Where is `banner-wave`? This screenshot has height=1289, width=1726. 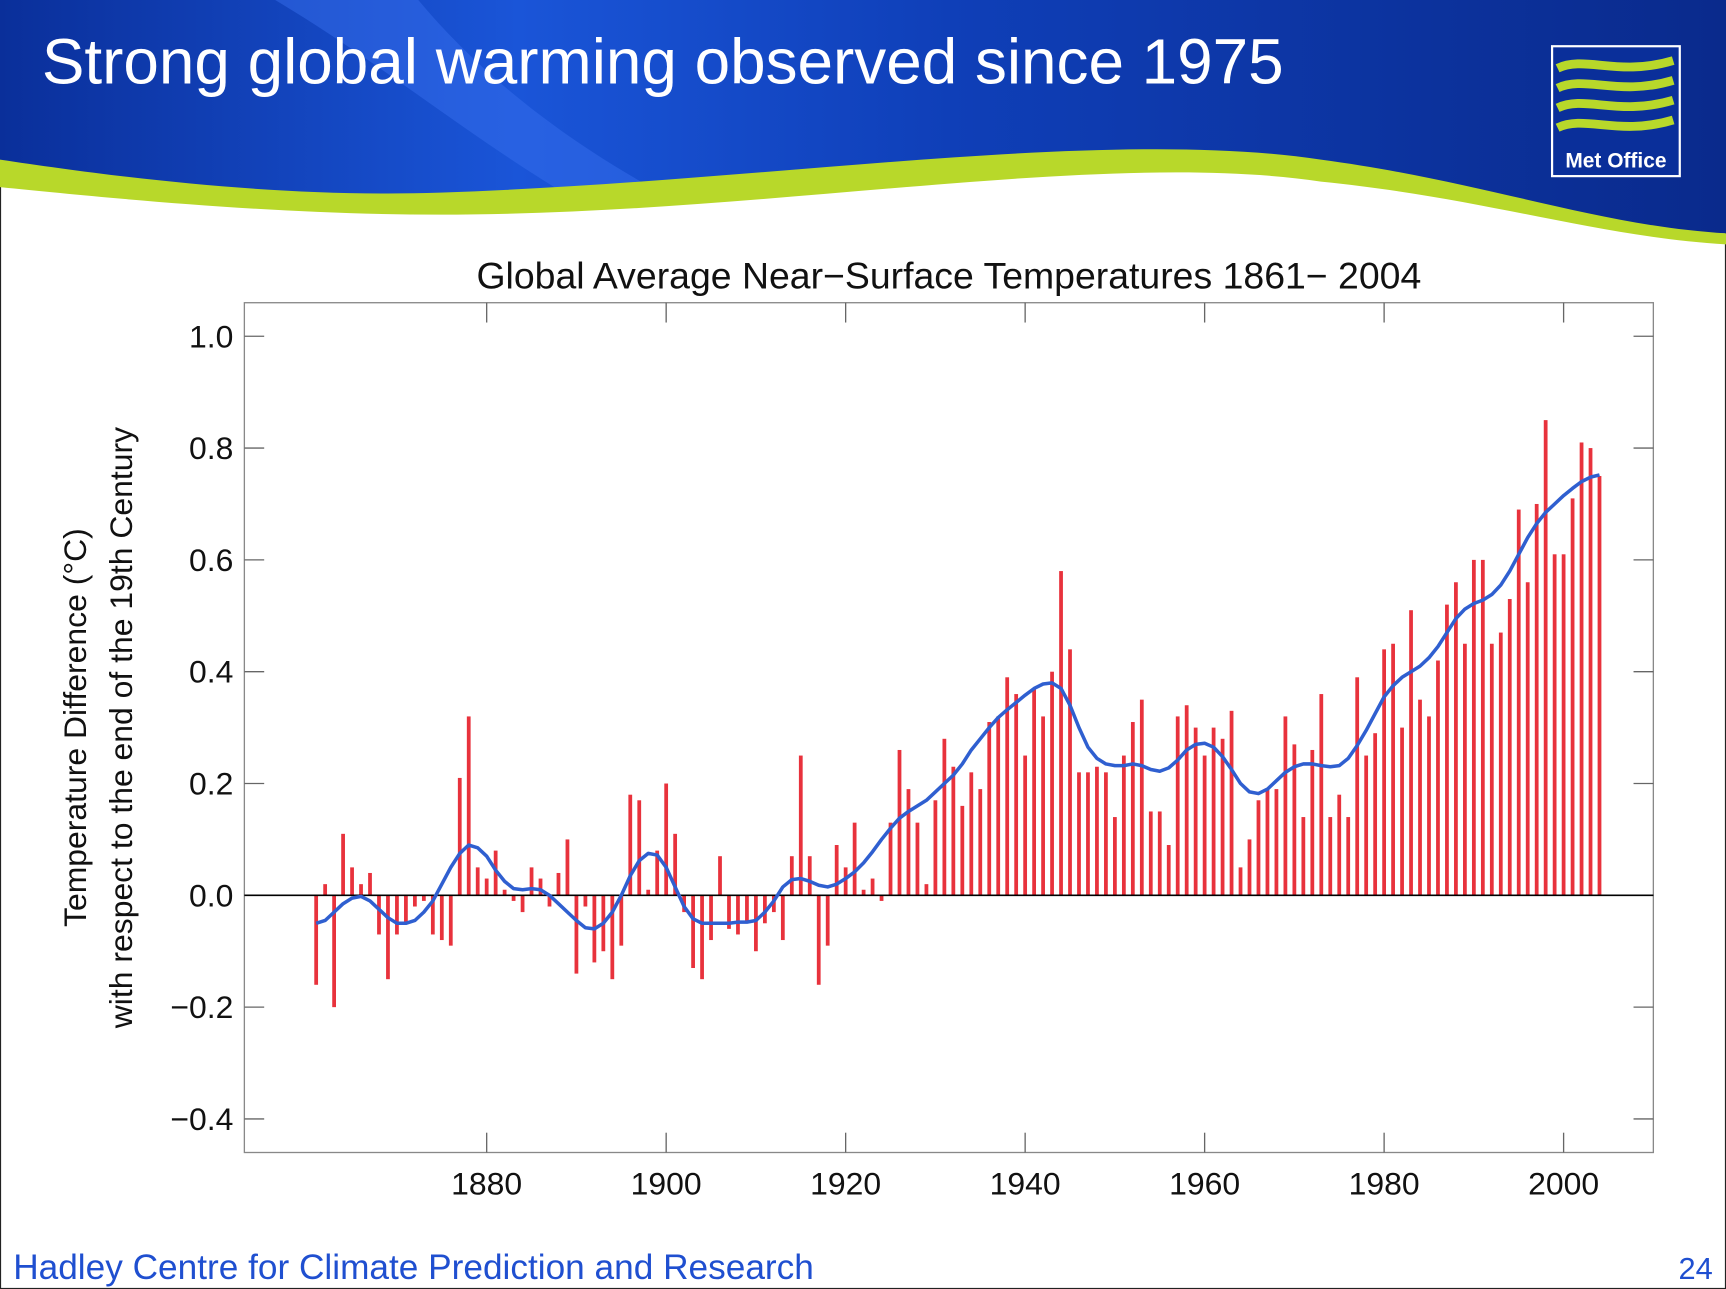
banner-wave is located at coordinates (863, 197).